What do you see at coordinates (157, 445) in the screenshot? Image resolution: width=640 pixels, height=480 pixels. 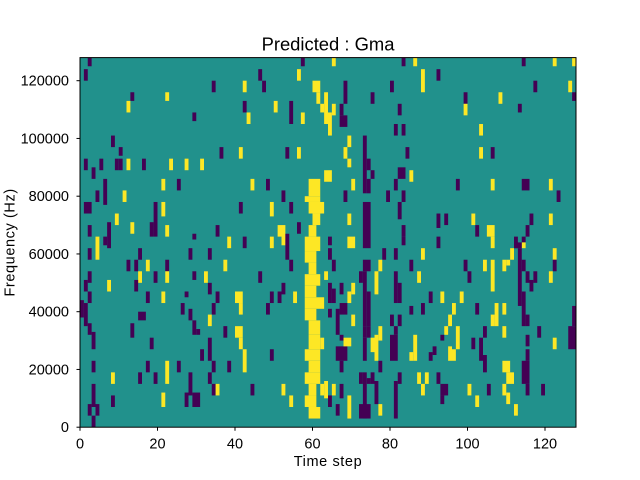 I see `svg-text: 20` at bounding box center [157, 445].